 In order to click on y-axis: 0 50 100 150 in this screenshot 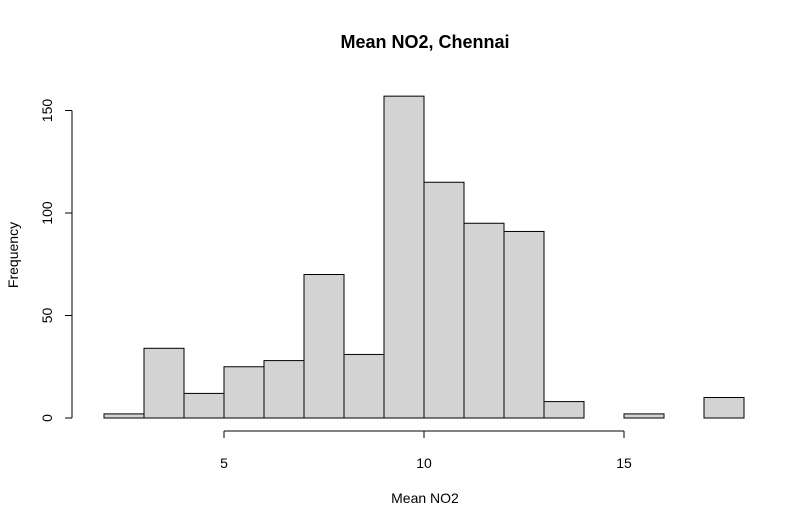, I will do `click(56, 260)`.